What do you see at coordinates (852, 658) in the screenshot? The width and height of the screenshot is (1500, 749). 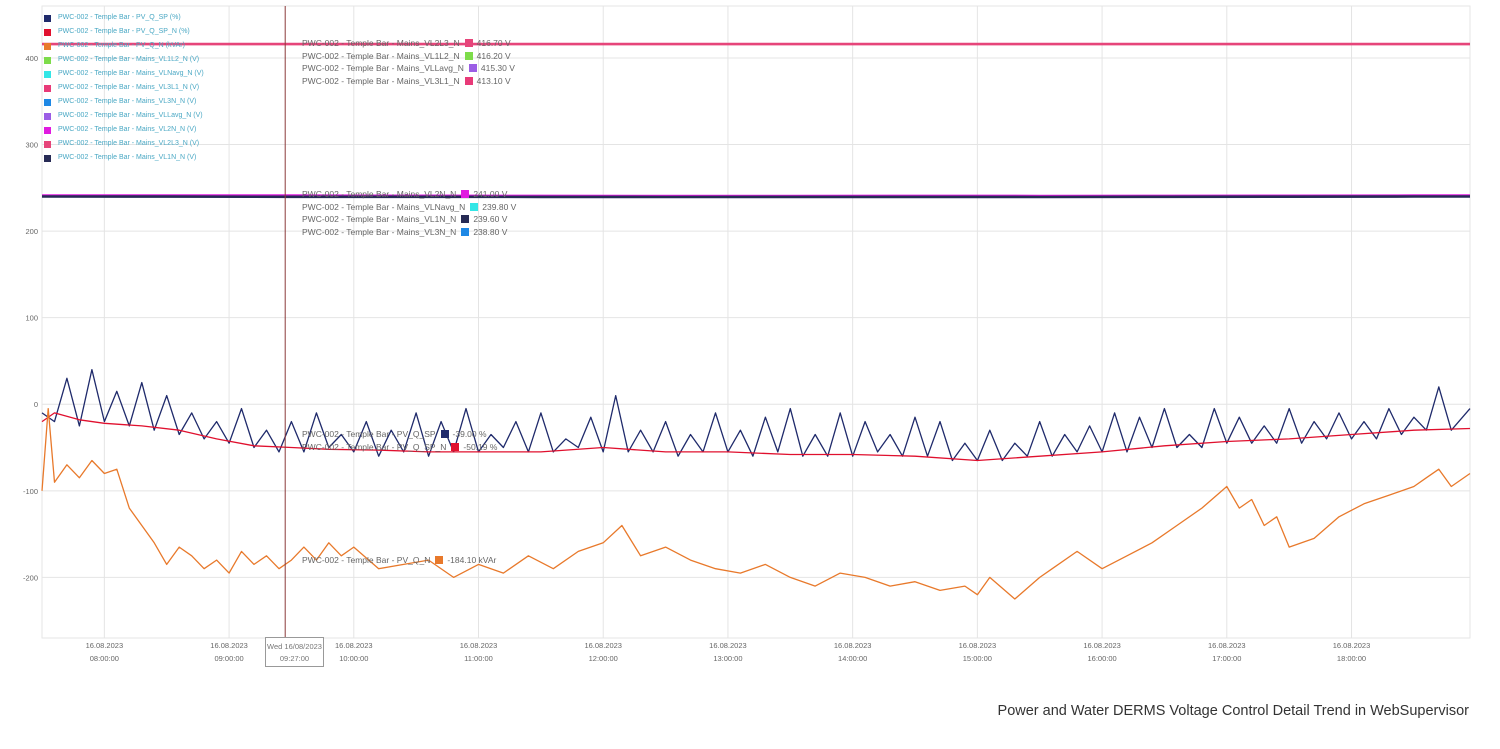 I see `x-tick-time: 14:00:00` at bounding box center [852, 658].